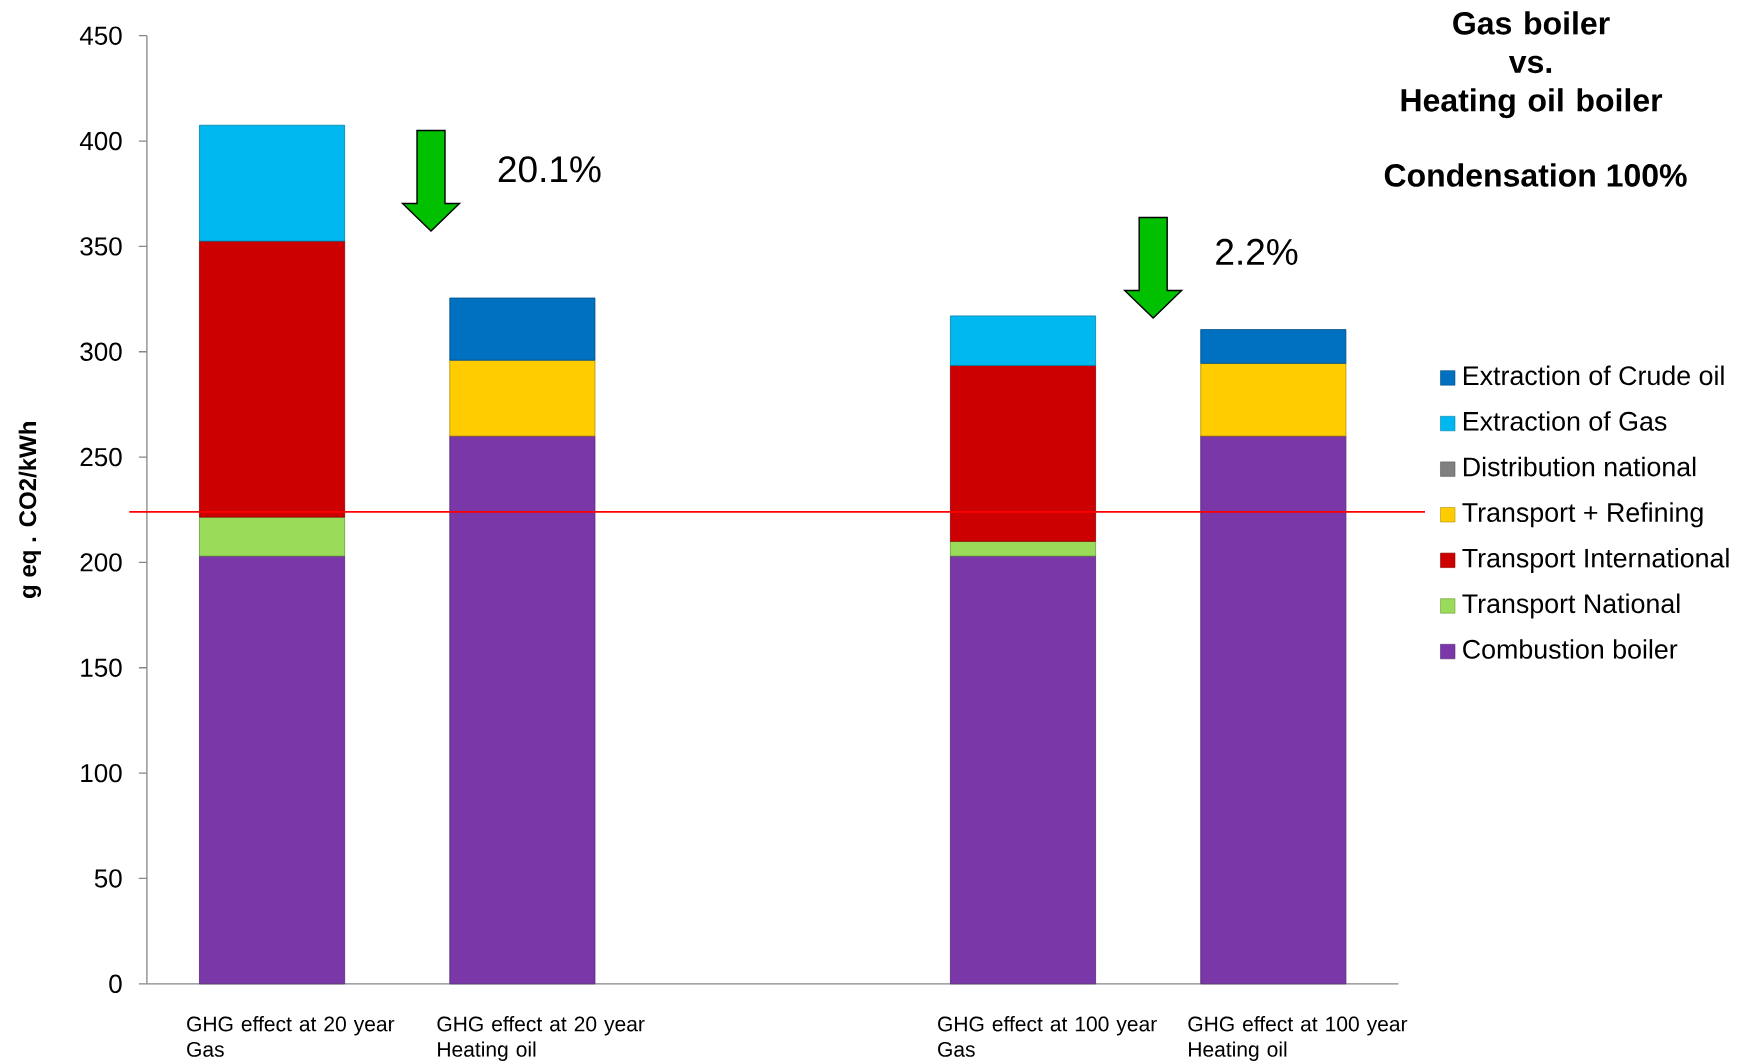 The width and height of the screenshot is (1746, 1062). Describe the element at coordinates (1571, 606) in the screenshot. I see `legend-label: Transport National` at that location.